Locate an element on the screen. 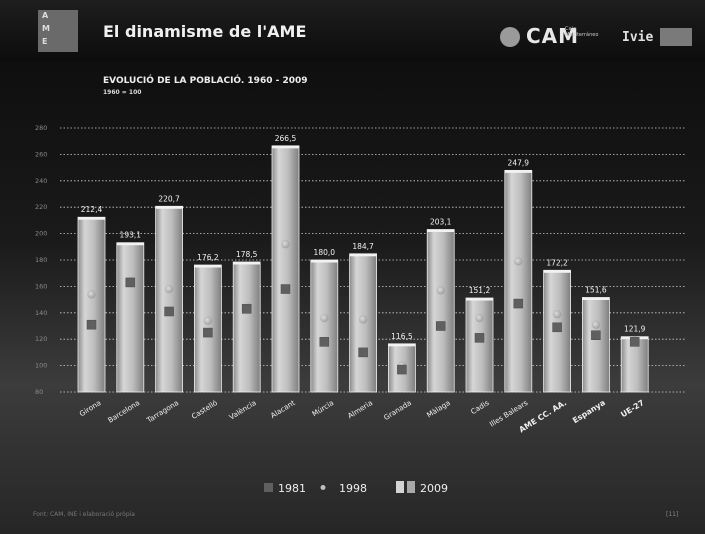  ivie-logo-box is located at coordinates (676, 37).